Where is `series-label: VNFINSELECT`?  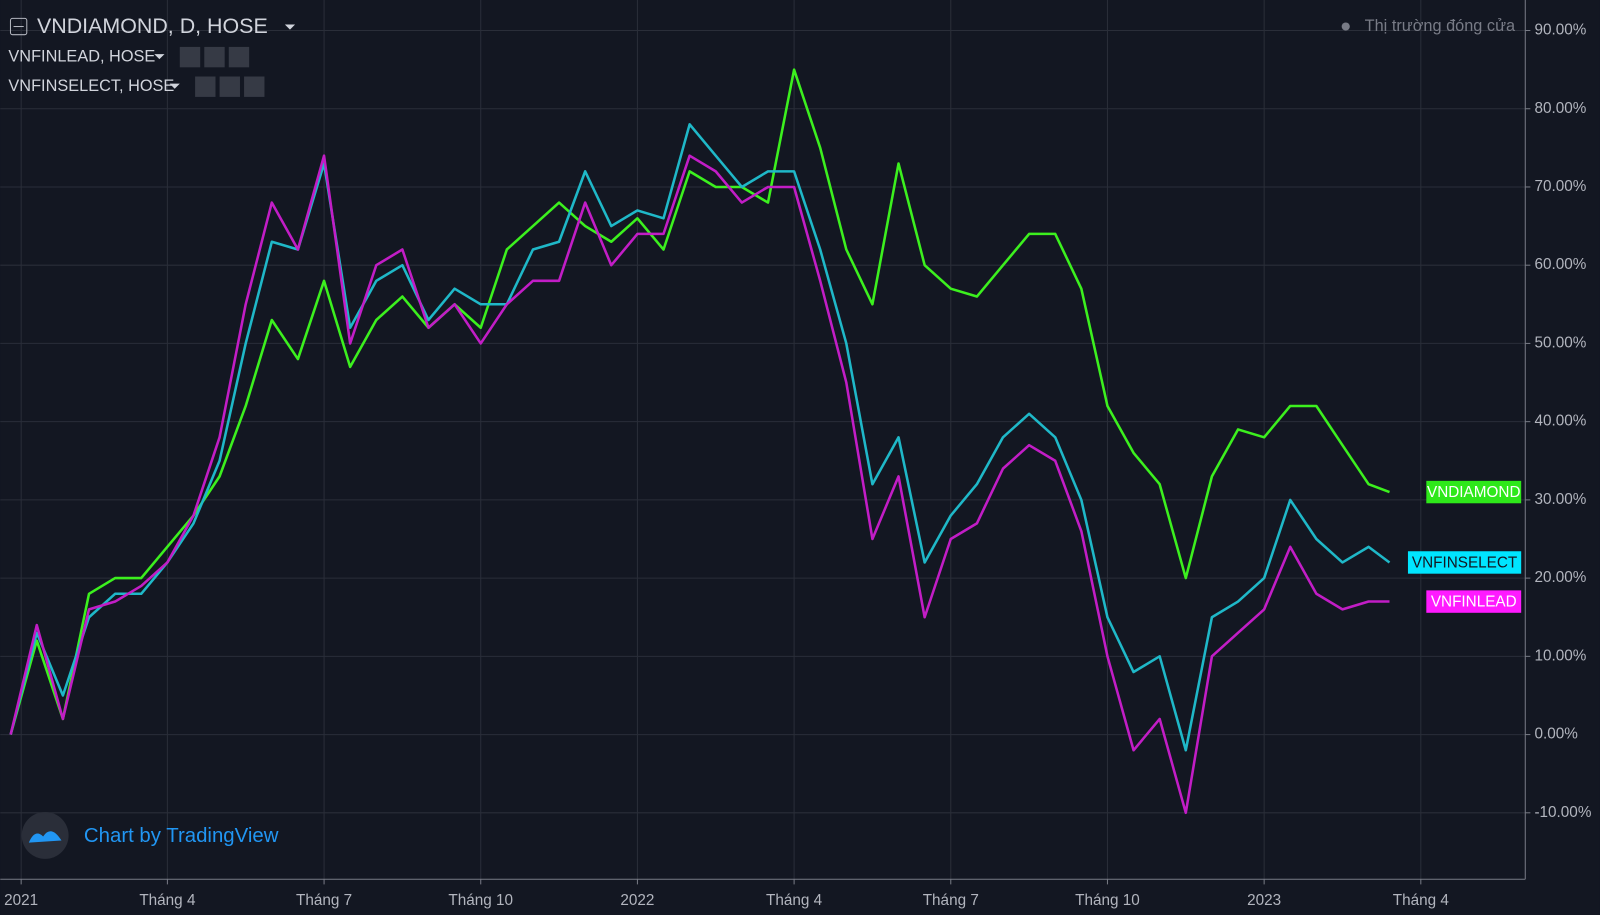
series-label: VNFINSELECT is located at coordinates (1464, 563).